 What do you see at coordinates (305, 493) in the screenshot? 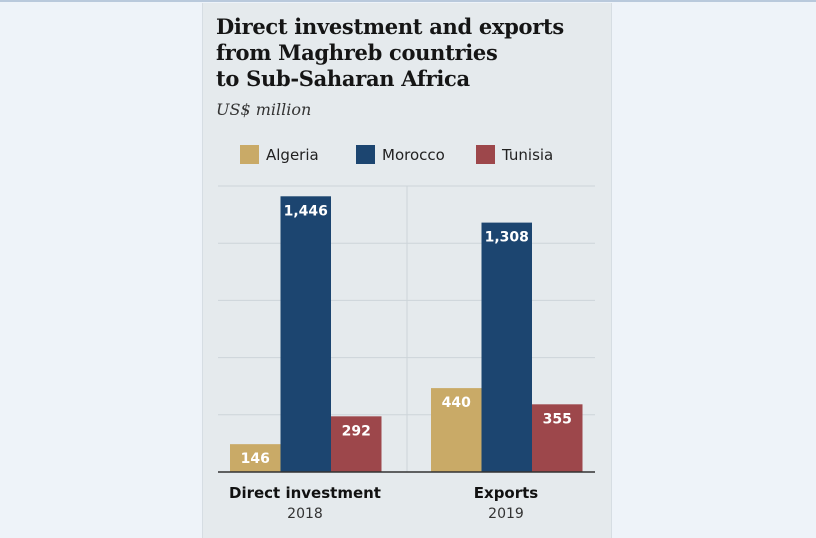
I see `category-name: Direct investment` at bounding box center [305, 493].